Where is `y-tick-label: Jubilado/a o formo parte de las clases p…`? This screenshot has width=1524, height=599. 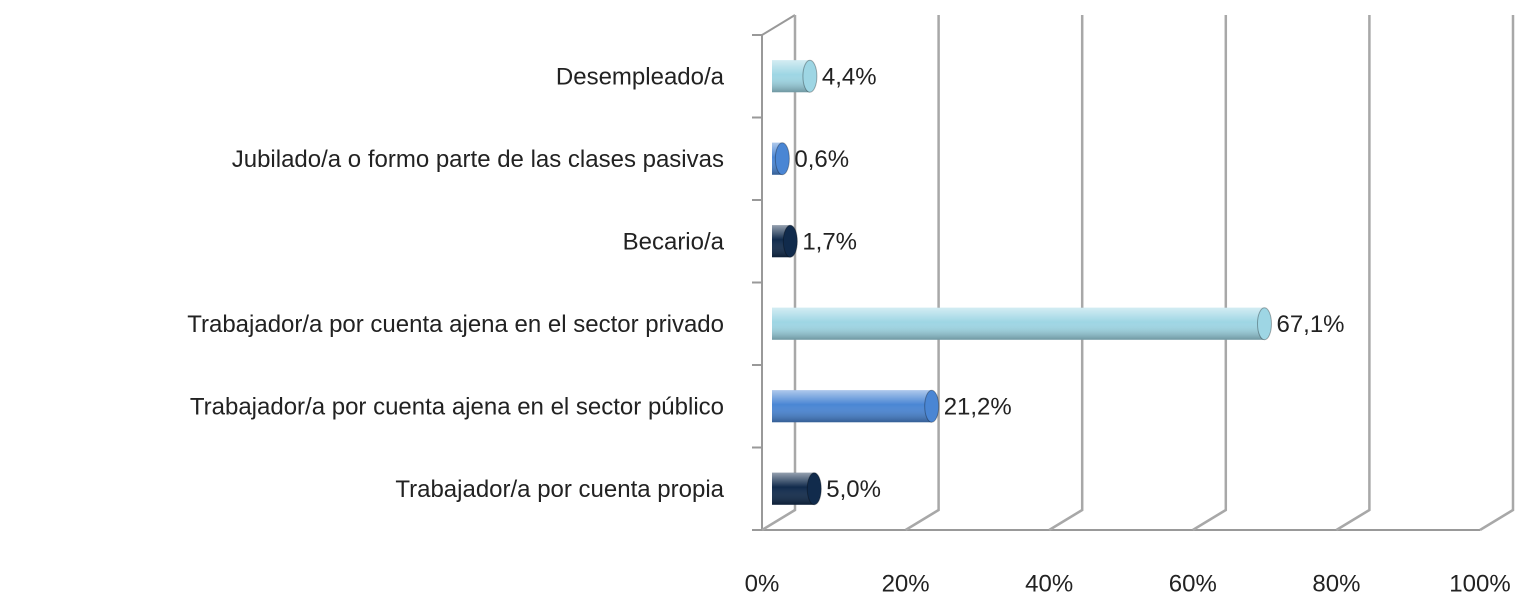 y-tick-label: Jubilado/a o formo parte de las clases p… is located at coordinates (478, 159).